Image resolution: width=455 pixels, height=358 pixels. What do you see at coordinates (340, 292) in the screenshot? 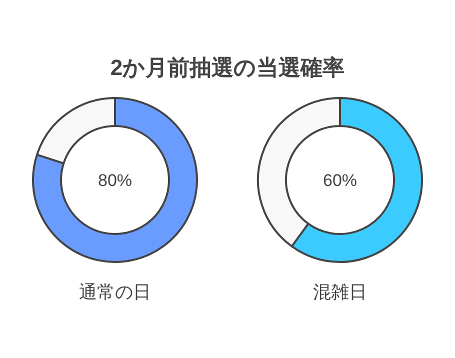
I see `text: 混雑日` at bounding box center [340, 292].